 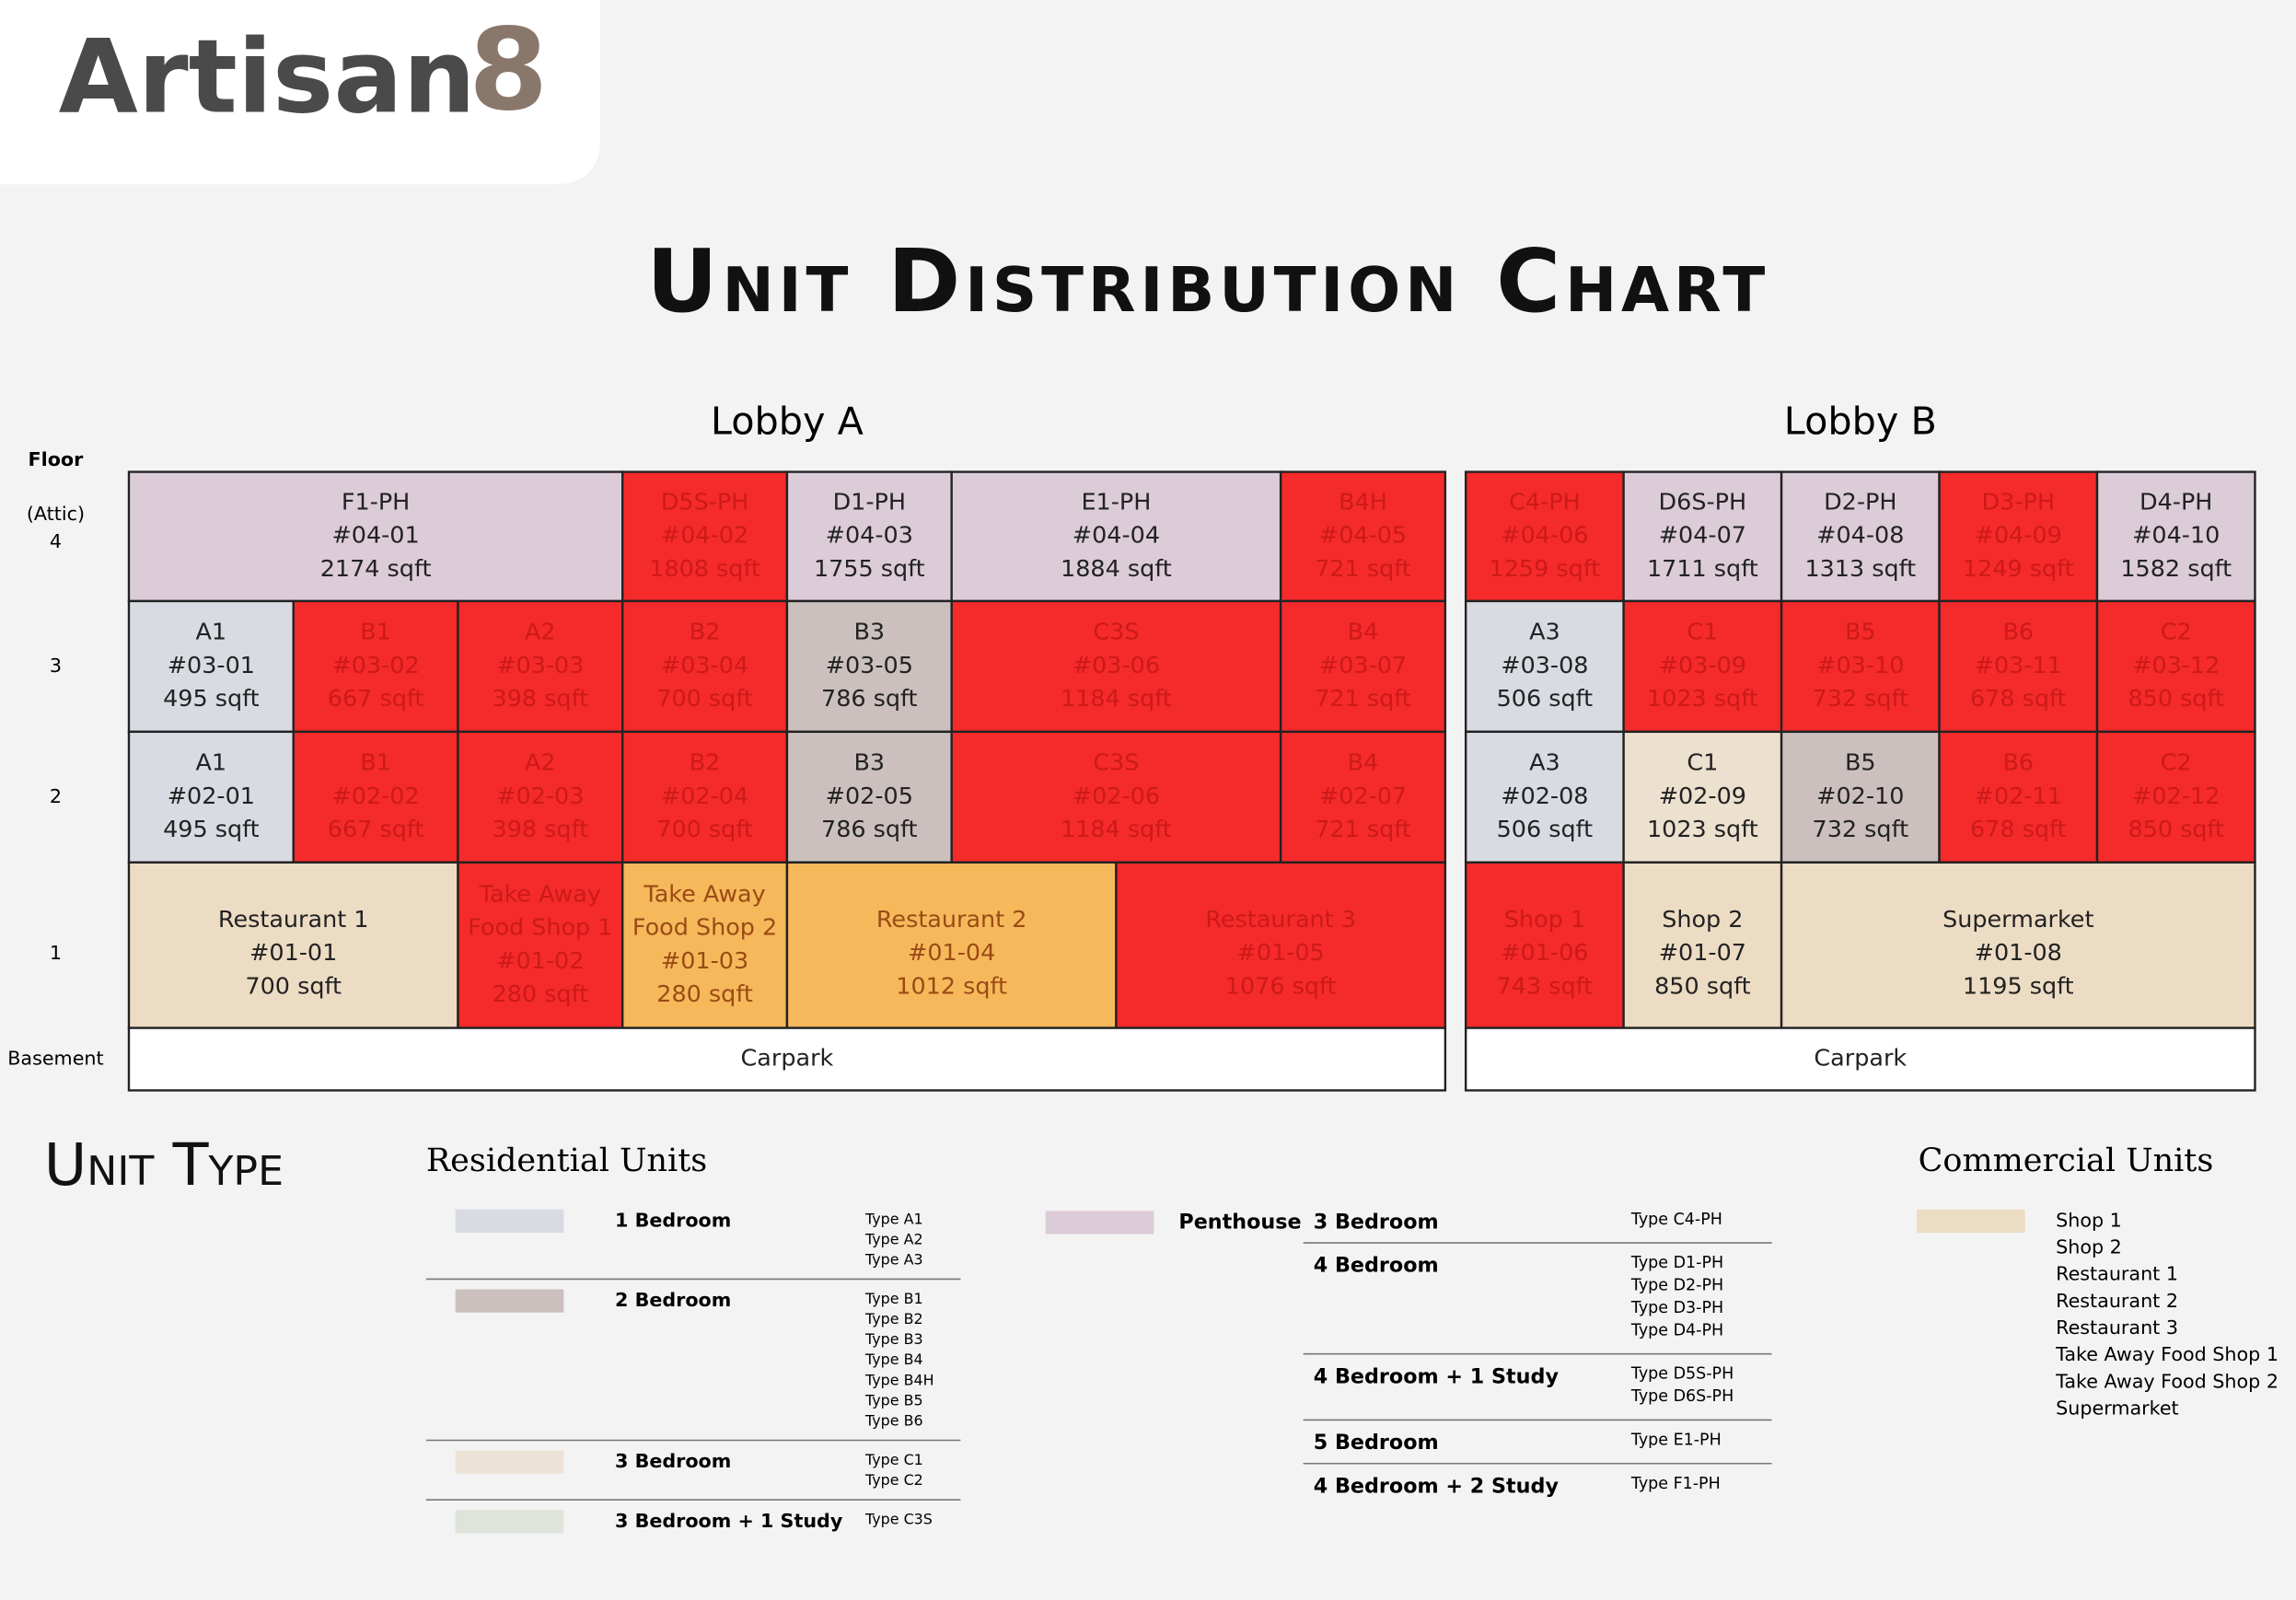 I want to click on legend-label: 4 Bedroom + 2 Study, so click(x=1437, y=1487).